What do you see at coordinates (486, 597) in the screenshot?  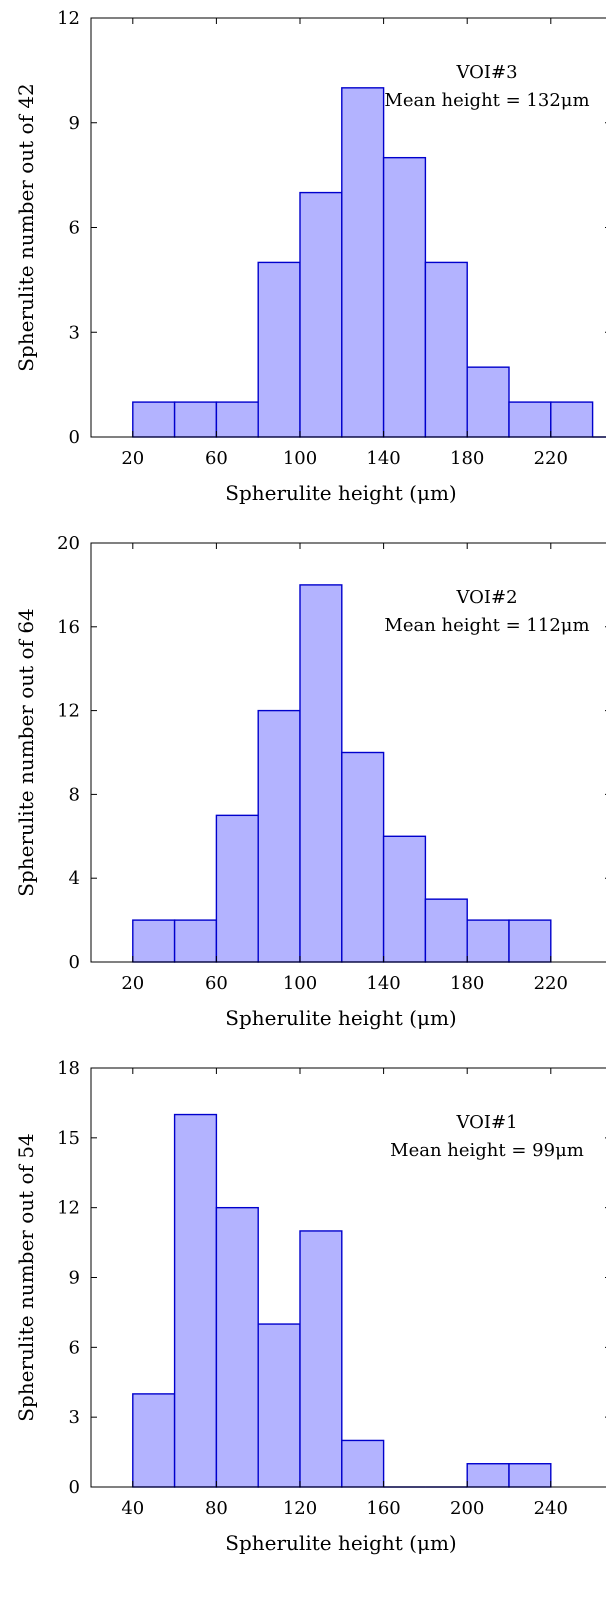 I see `voi-label: VOI#2` at bounding box center [486, 597].